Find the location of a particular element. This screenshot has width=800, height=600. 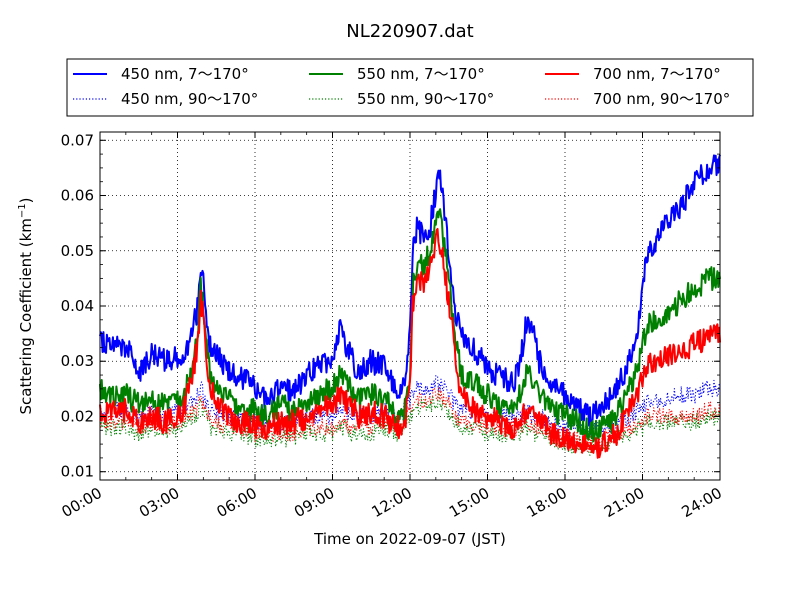

y-axis-label: Scattering Coefficient (km−1) is located at coordinates (26, 305).